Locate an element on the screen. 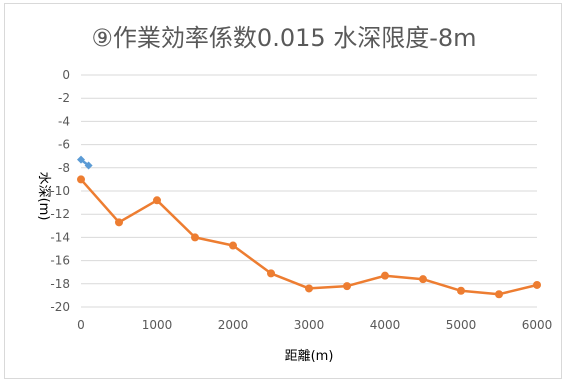 This screenshot has width=567, height=383. y-tick-label: -6 is located at coordinates (64, 145).